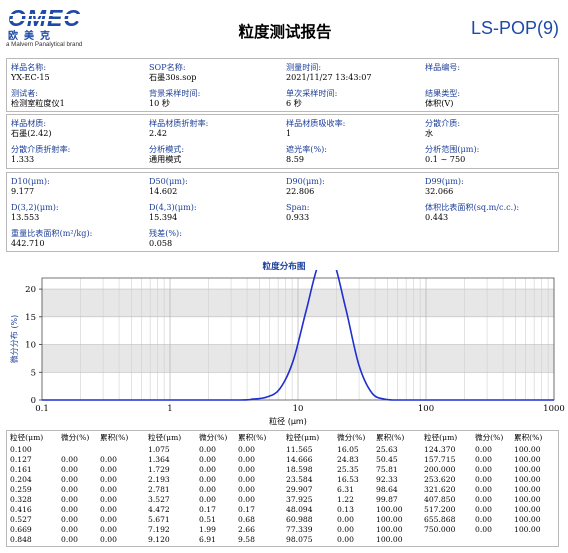  Describe the element at coordinates (29, 123) in the screenshot. I see `material-label: 样品材质:` at that location.